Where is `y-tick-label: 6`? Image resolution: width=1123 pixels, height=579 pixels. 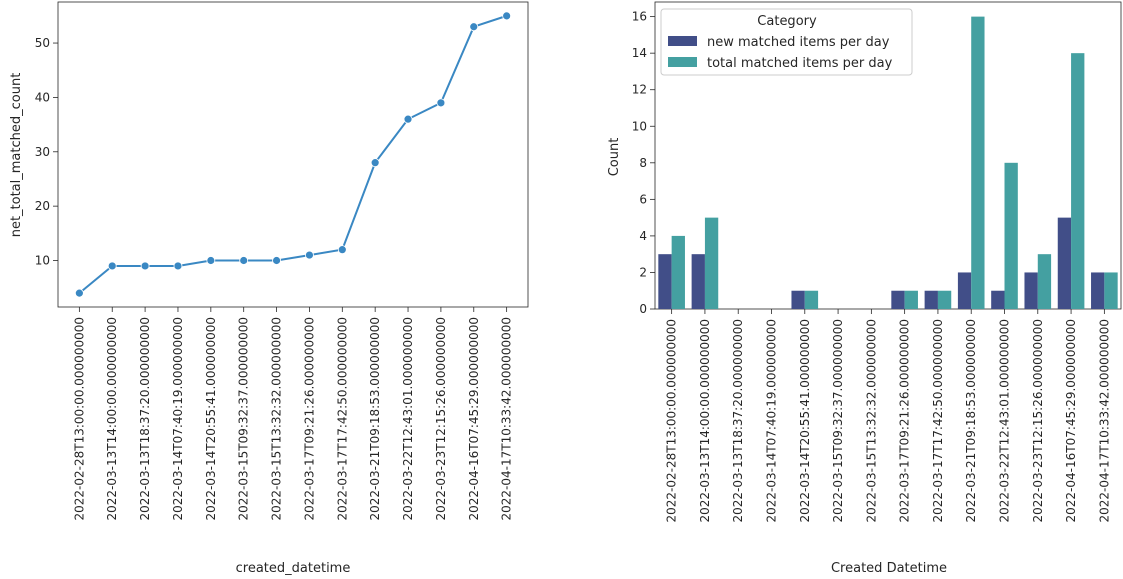 y-tick-label: 6 is located at coordinates (643, 199).